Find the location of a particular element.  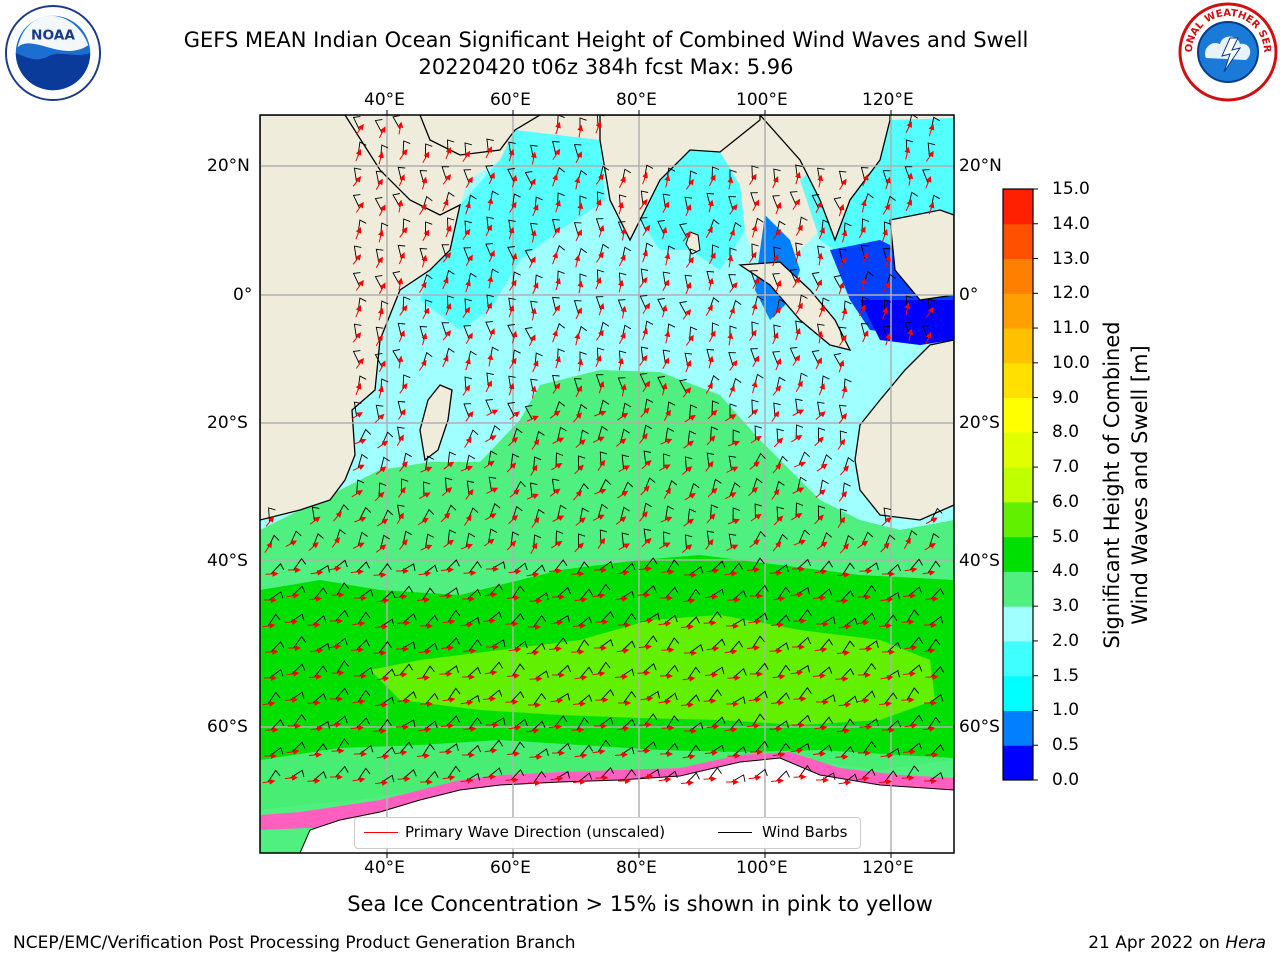

nws-logo: NATIONAL WEATHER SERVICE is located at coordinates (1228, 52).